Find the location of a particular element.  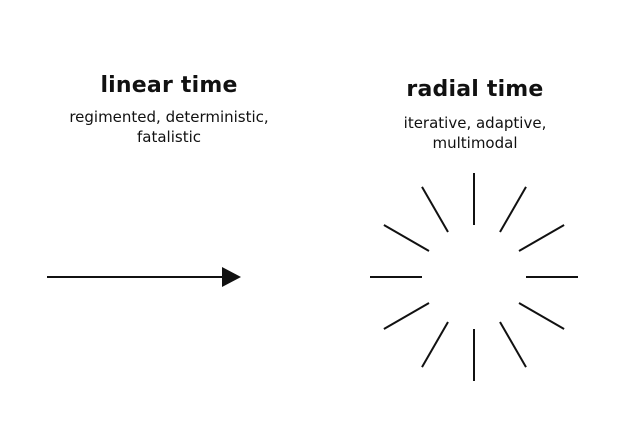

arrow-head is located at coordinates (231, 277).